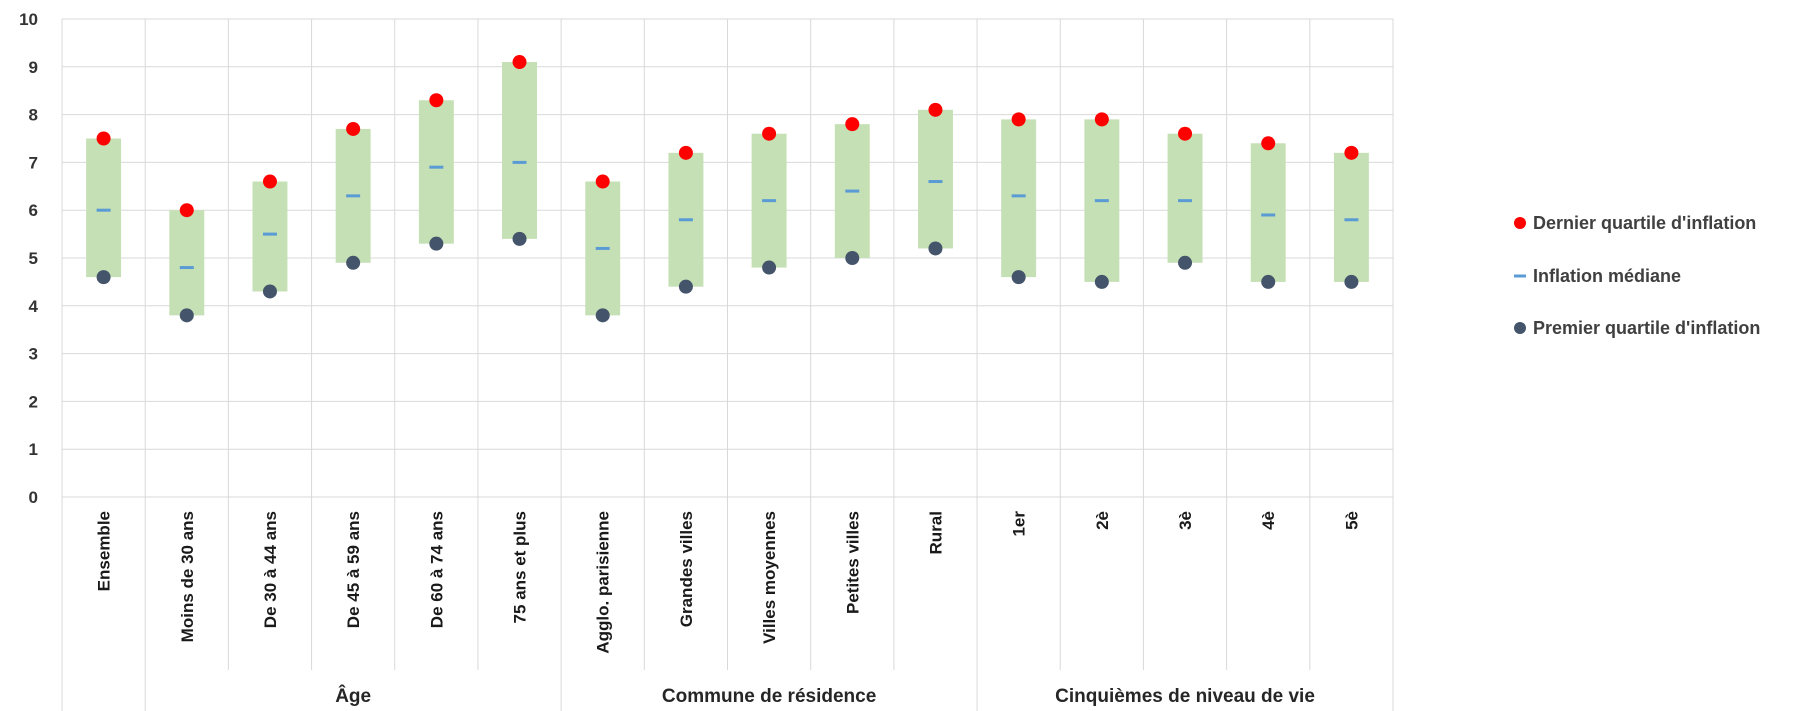 The width and height of the screenshot is (1797, 711). Describe the element at coordinates (1185, 696) in the screenshot. I see `group-label: Cinquièmes de niveau de vie` at that location.